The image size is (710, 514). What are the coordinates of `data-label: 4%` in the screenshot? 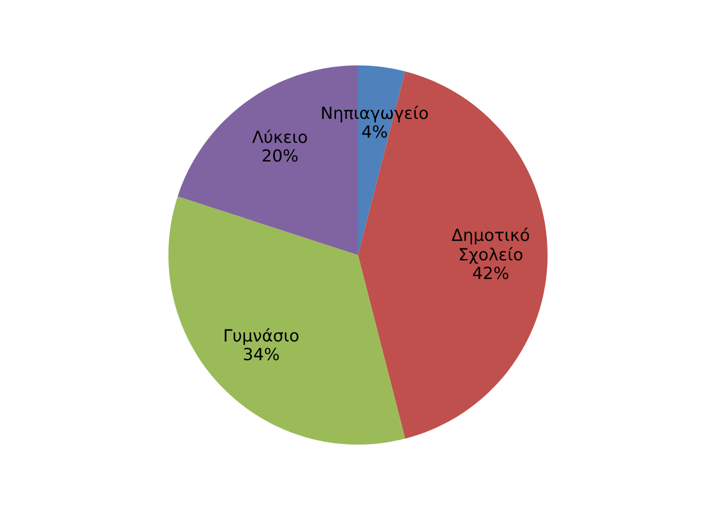 It's located at (374, 131).